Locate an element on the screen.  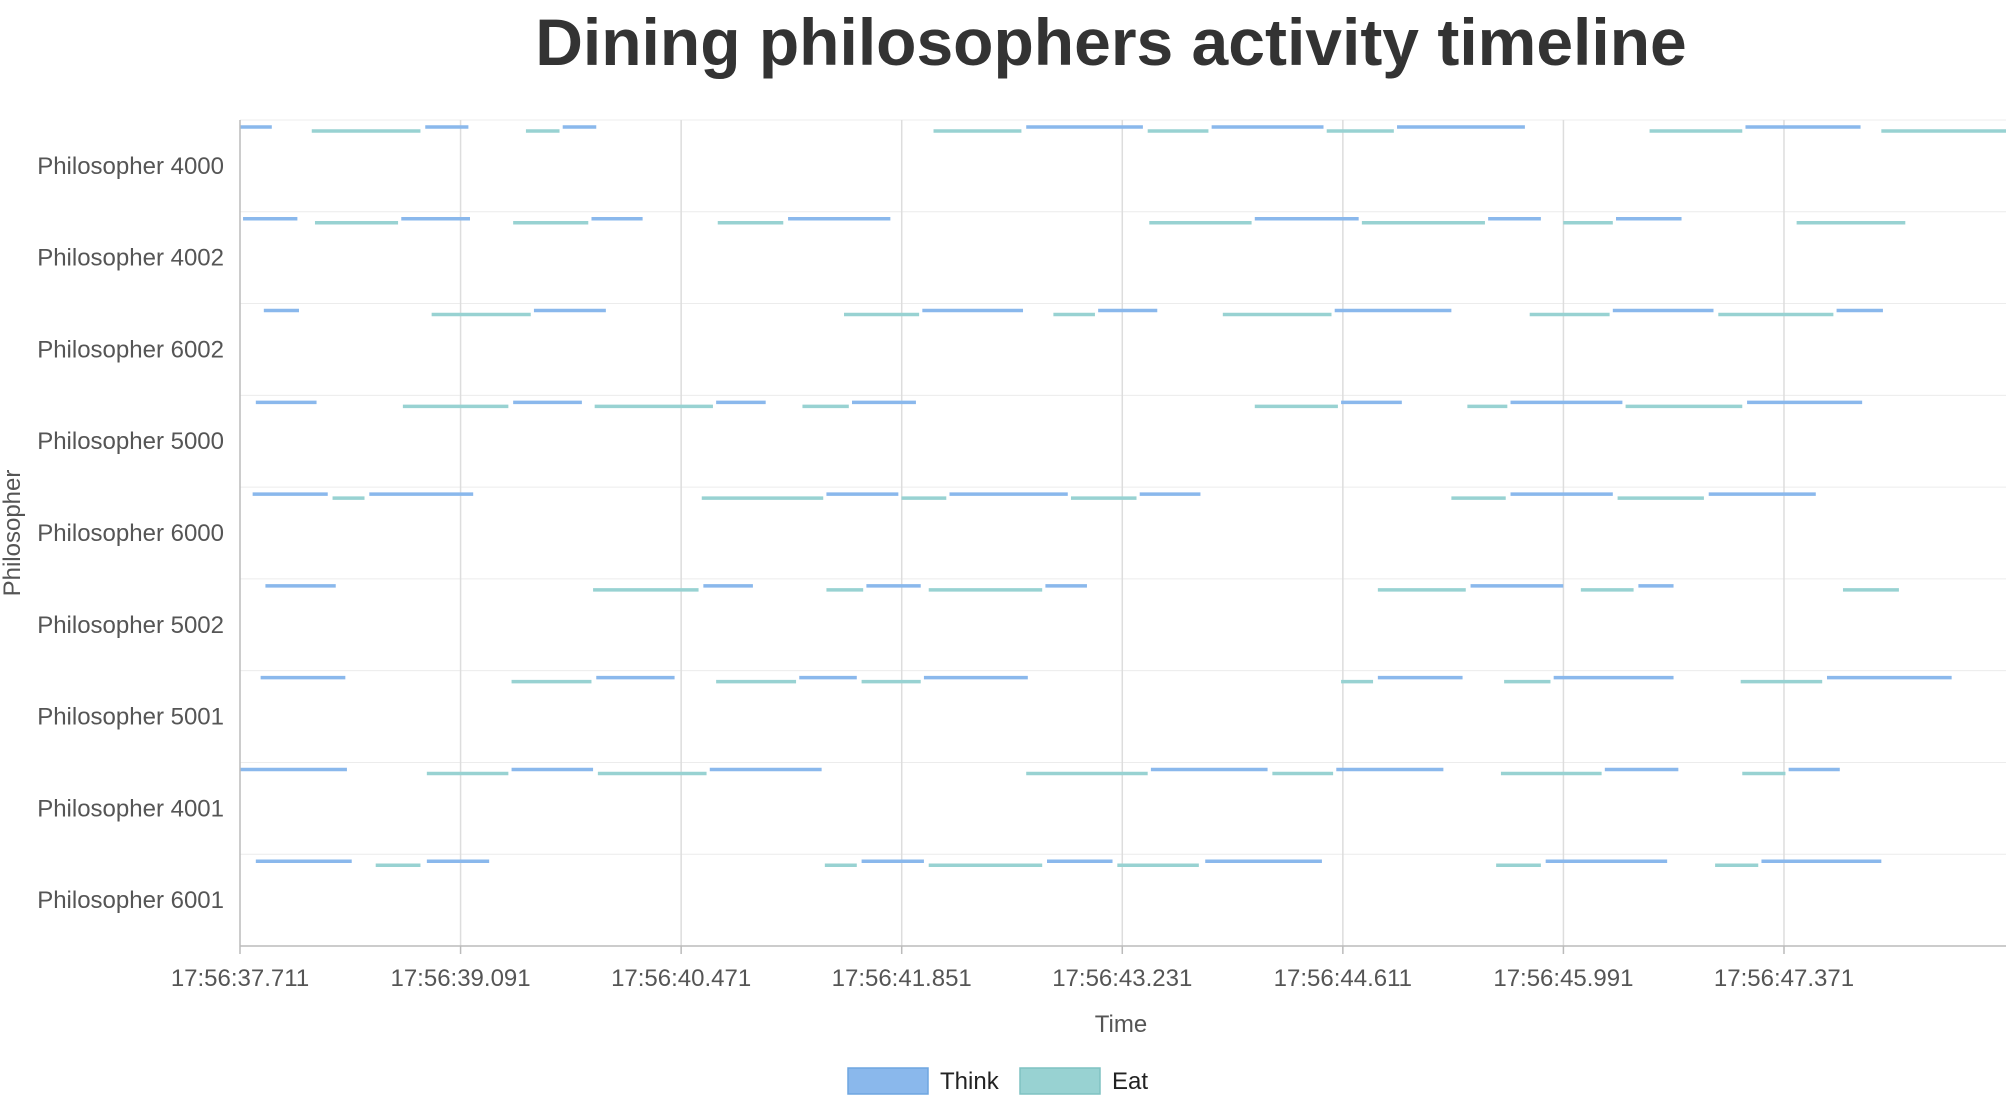
x-tick-label: 17:56:37.711 is located at coordinates (240, 978).